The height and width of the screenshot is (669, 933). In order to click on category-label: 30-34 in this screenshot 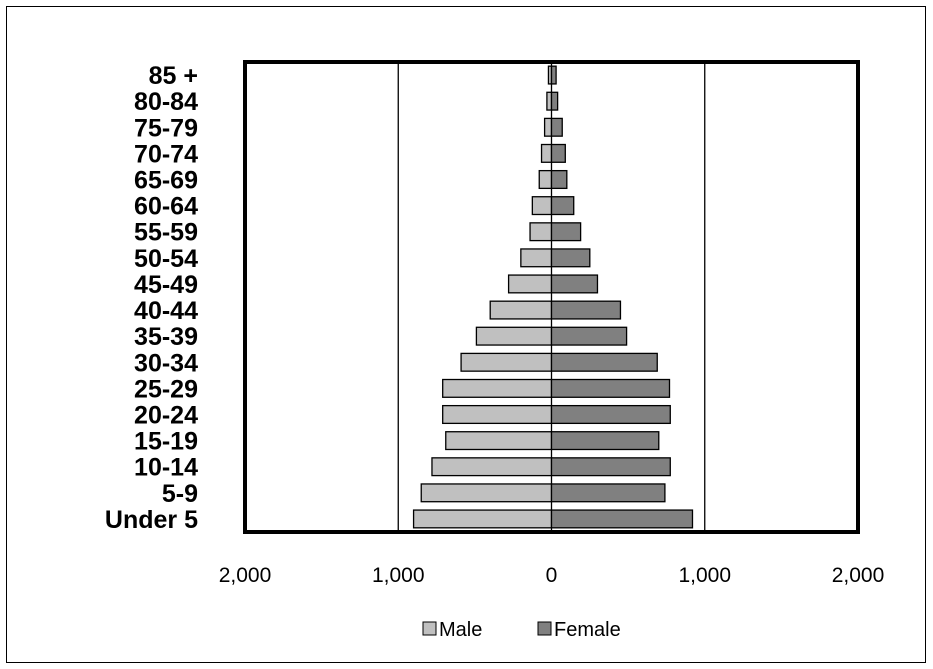, I will do `click(166, 363)`.